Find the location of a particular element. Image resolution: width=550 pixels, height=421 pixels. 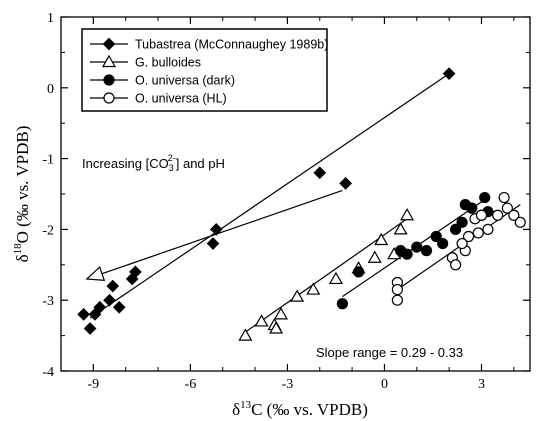

y-tick-label: 0 is located at coordinates (50, 89).